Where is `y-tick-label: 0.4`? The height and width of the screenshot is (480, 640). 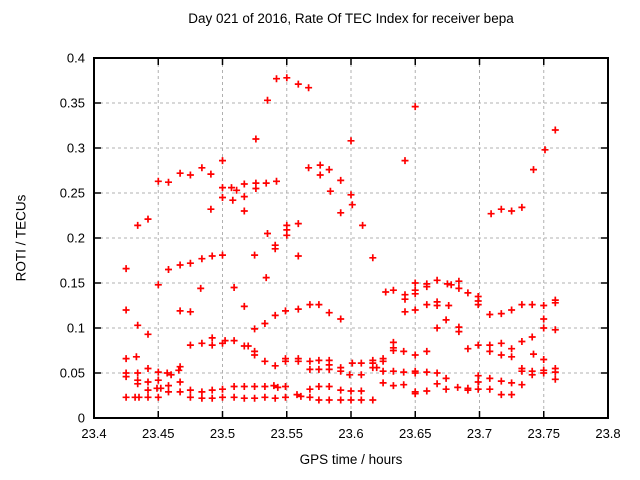 y-tick-label: 0.4 is located at coordinates (76, 58).